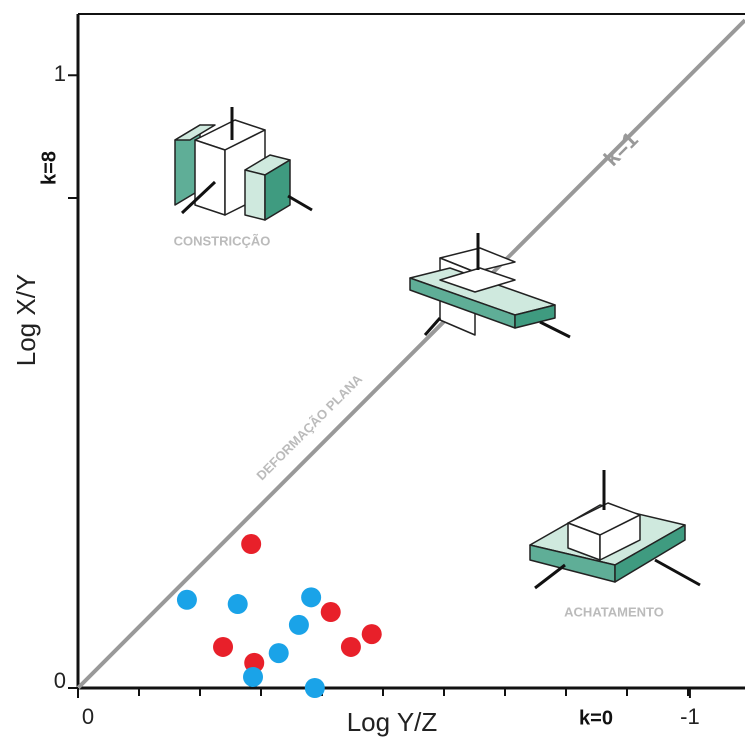 This screenshot has width=745, height=747. What do you see at coordinates (614, 611) in the screenshot?
I see `flattening-label: ACHATAMENTO` at bounding box center [614, 611].